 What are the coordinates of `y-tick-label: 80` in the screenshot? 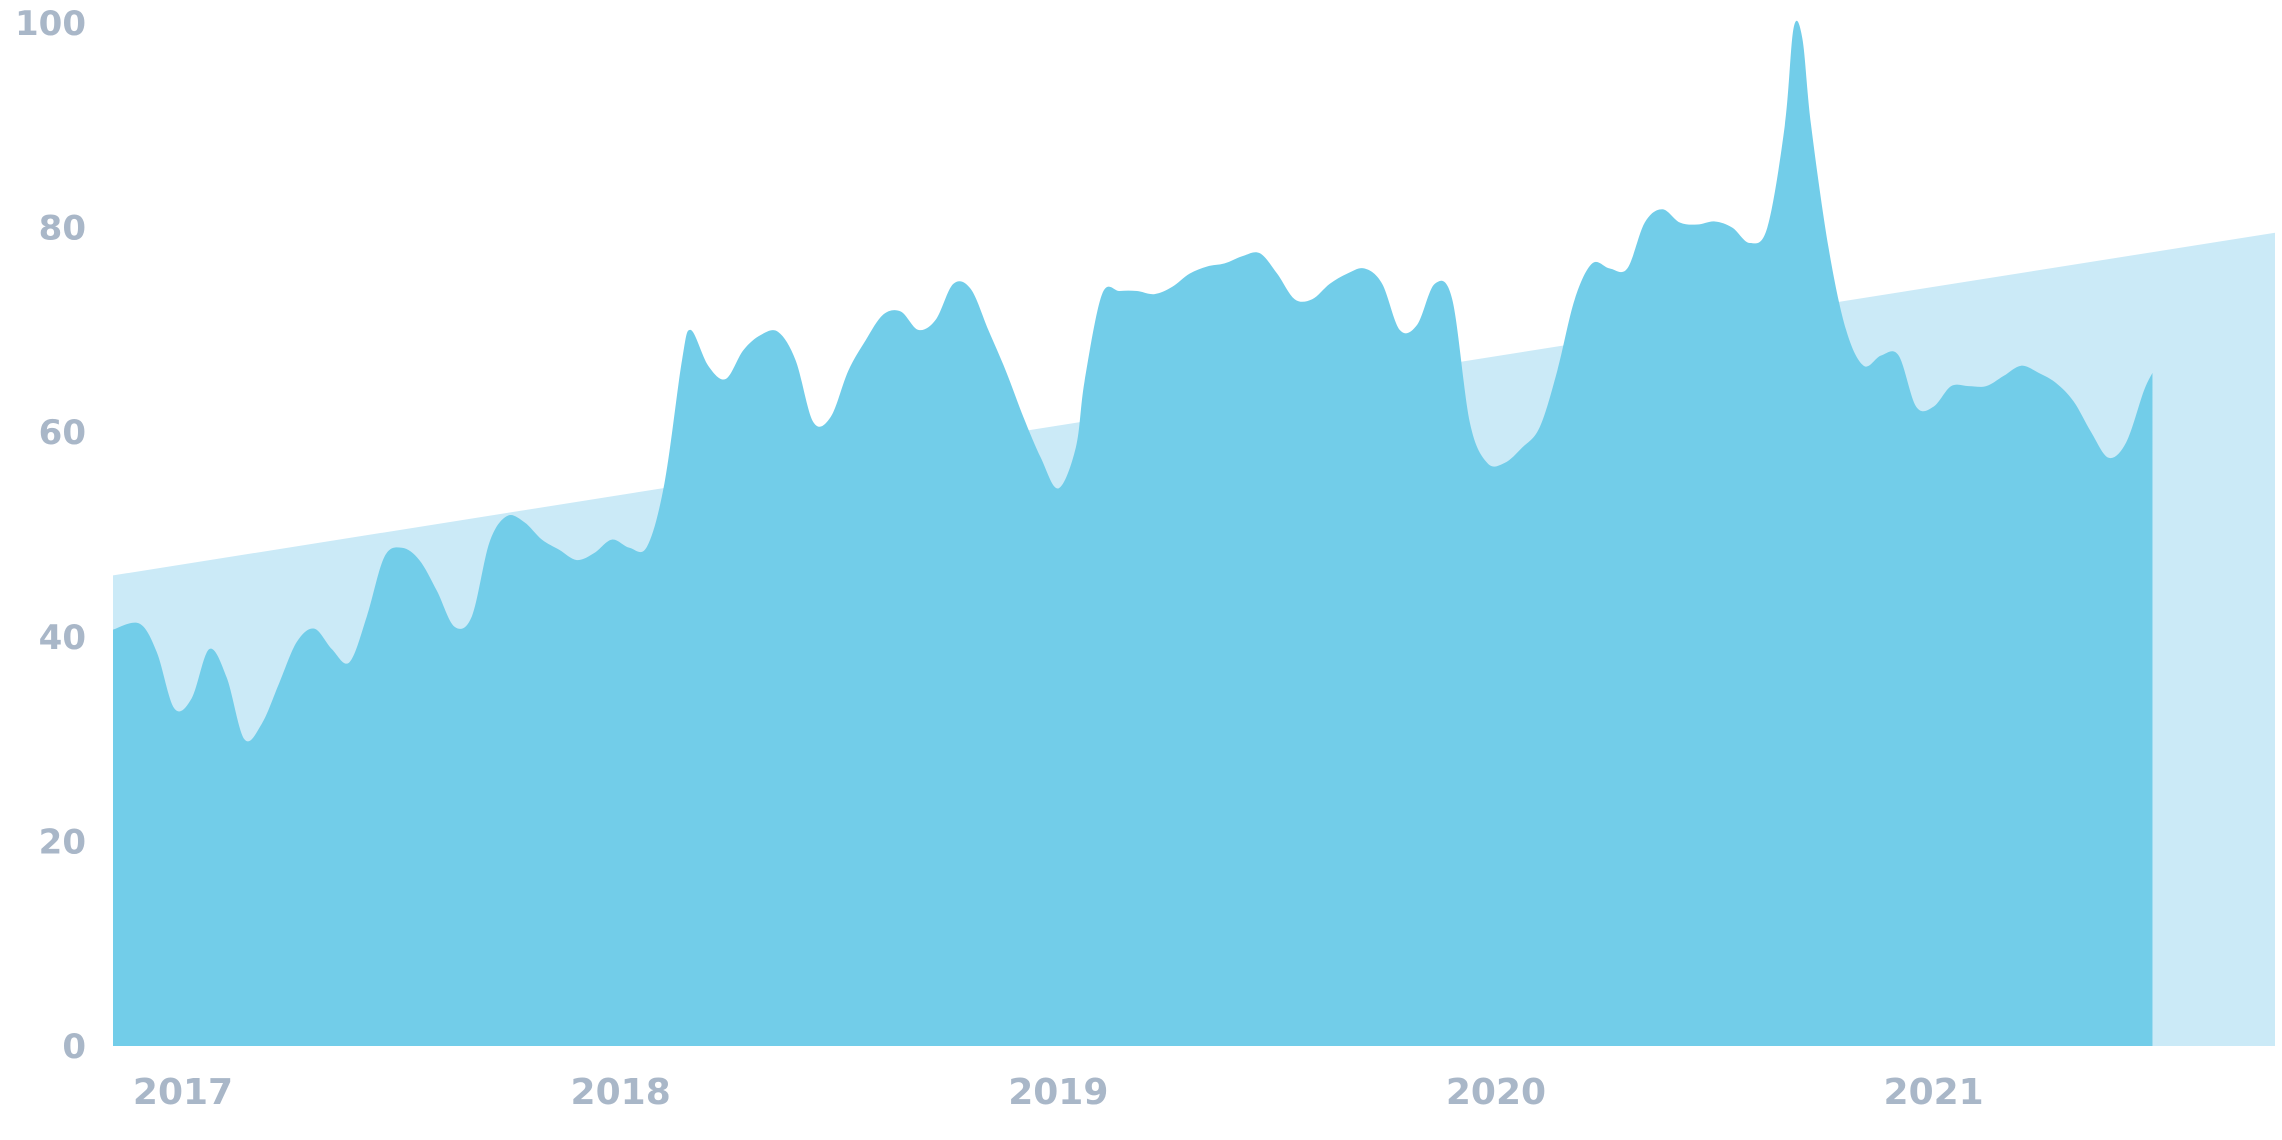 It's located at (62, 229).